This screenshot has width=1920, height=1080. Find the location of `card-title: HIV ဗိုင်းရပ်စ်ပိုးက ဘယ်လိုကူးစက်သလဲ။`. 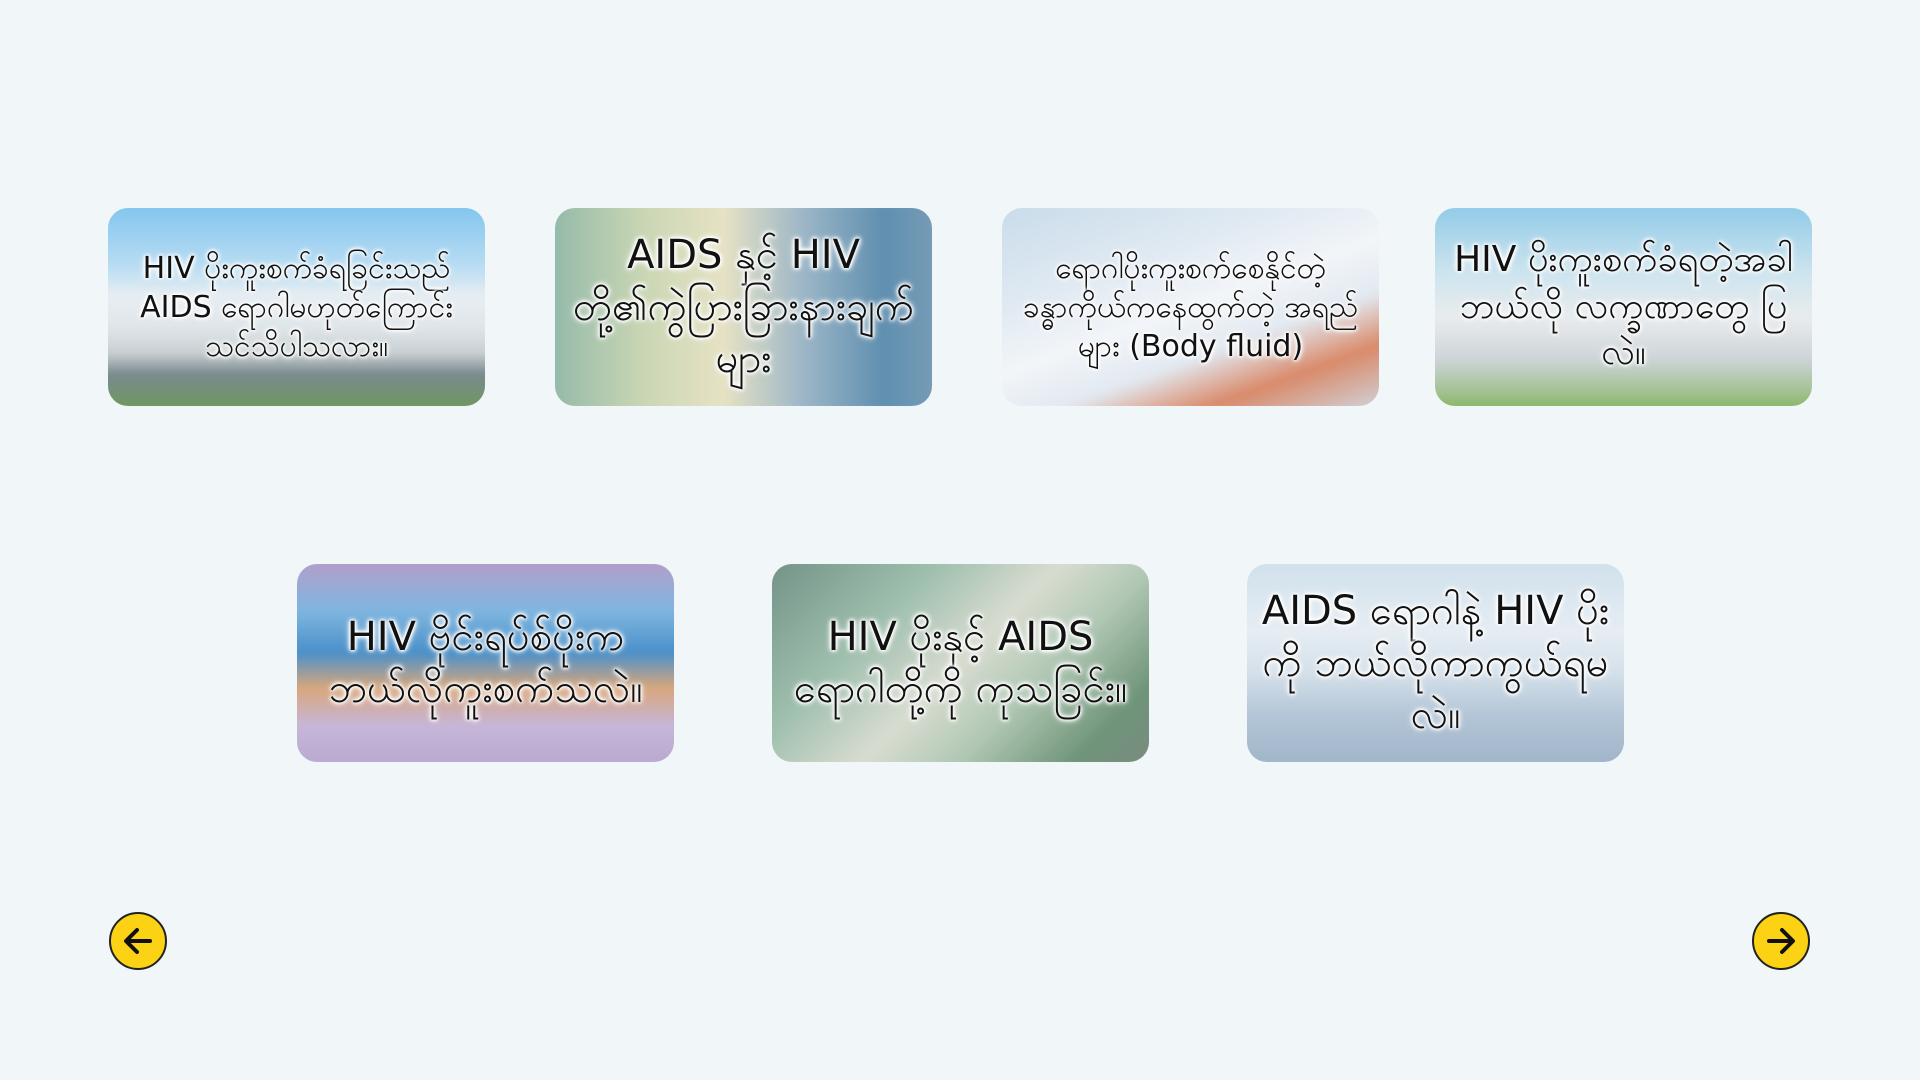

card-title: HIV ဗိုင်းရပ်စ်ပိုးက ဘယ်လိုကူးစက်သလဲ။ is located at coordinates (485, 663).